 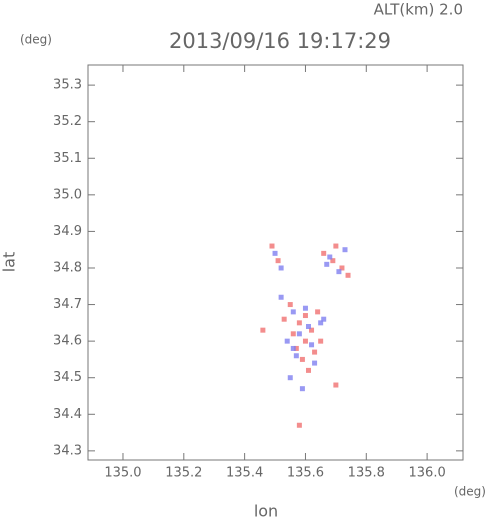 I want to click on y-tick-label: 35.3, so click(x=67, y=85).